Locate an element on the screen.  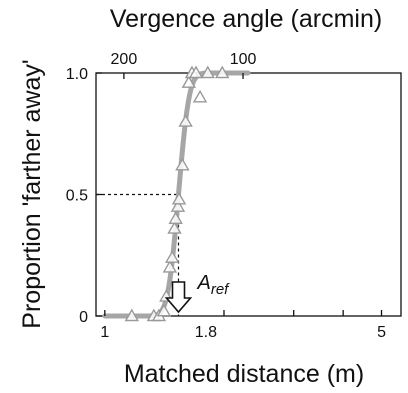
top-tick-label: 200 is located at coordinates (124, 59).